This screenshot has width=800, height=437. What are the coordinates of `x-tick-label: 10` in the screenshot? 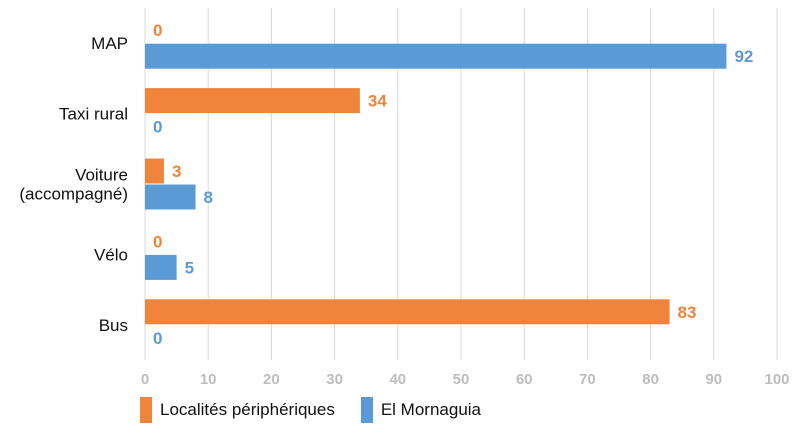 It's located at (208, 379).